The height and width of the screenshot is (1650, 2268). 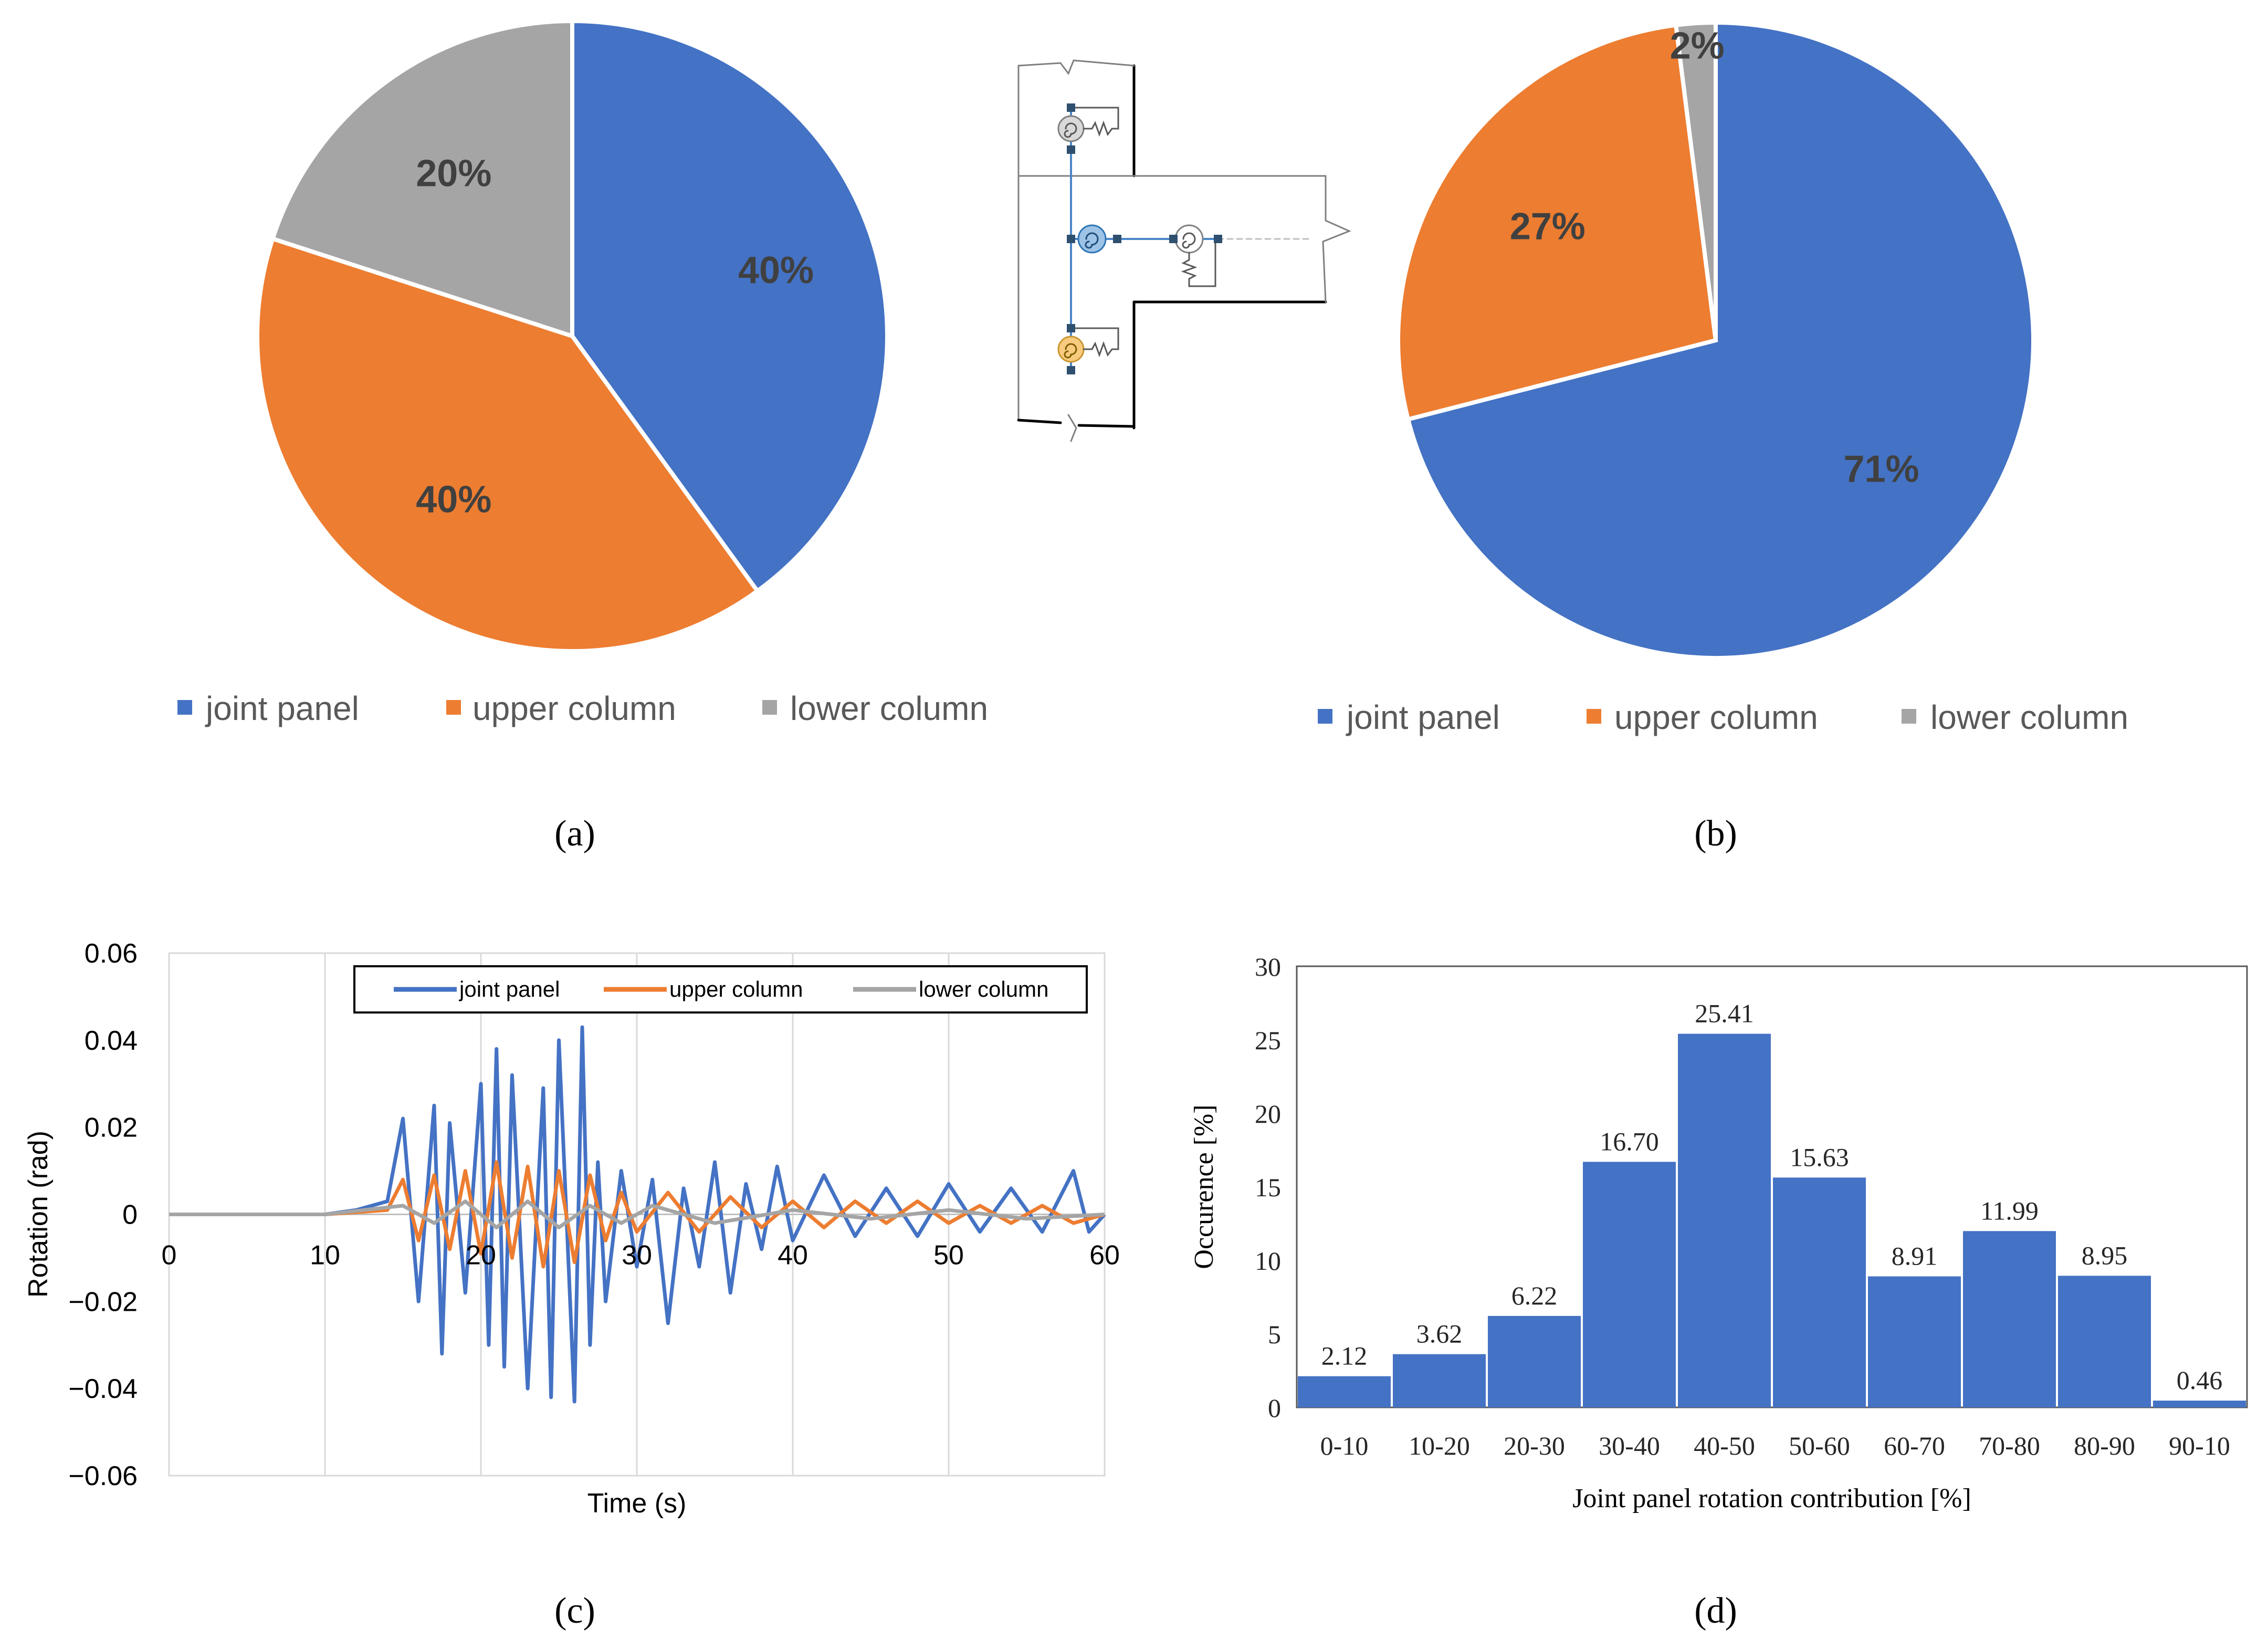 What do you see at coordinates (103, 1302) in the screenshot?
I see `y-tick-label-c: −0.02` at bounding box center [103, 1302].